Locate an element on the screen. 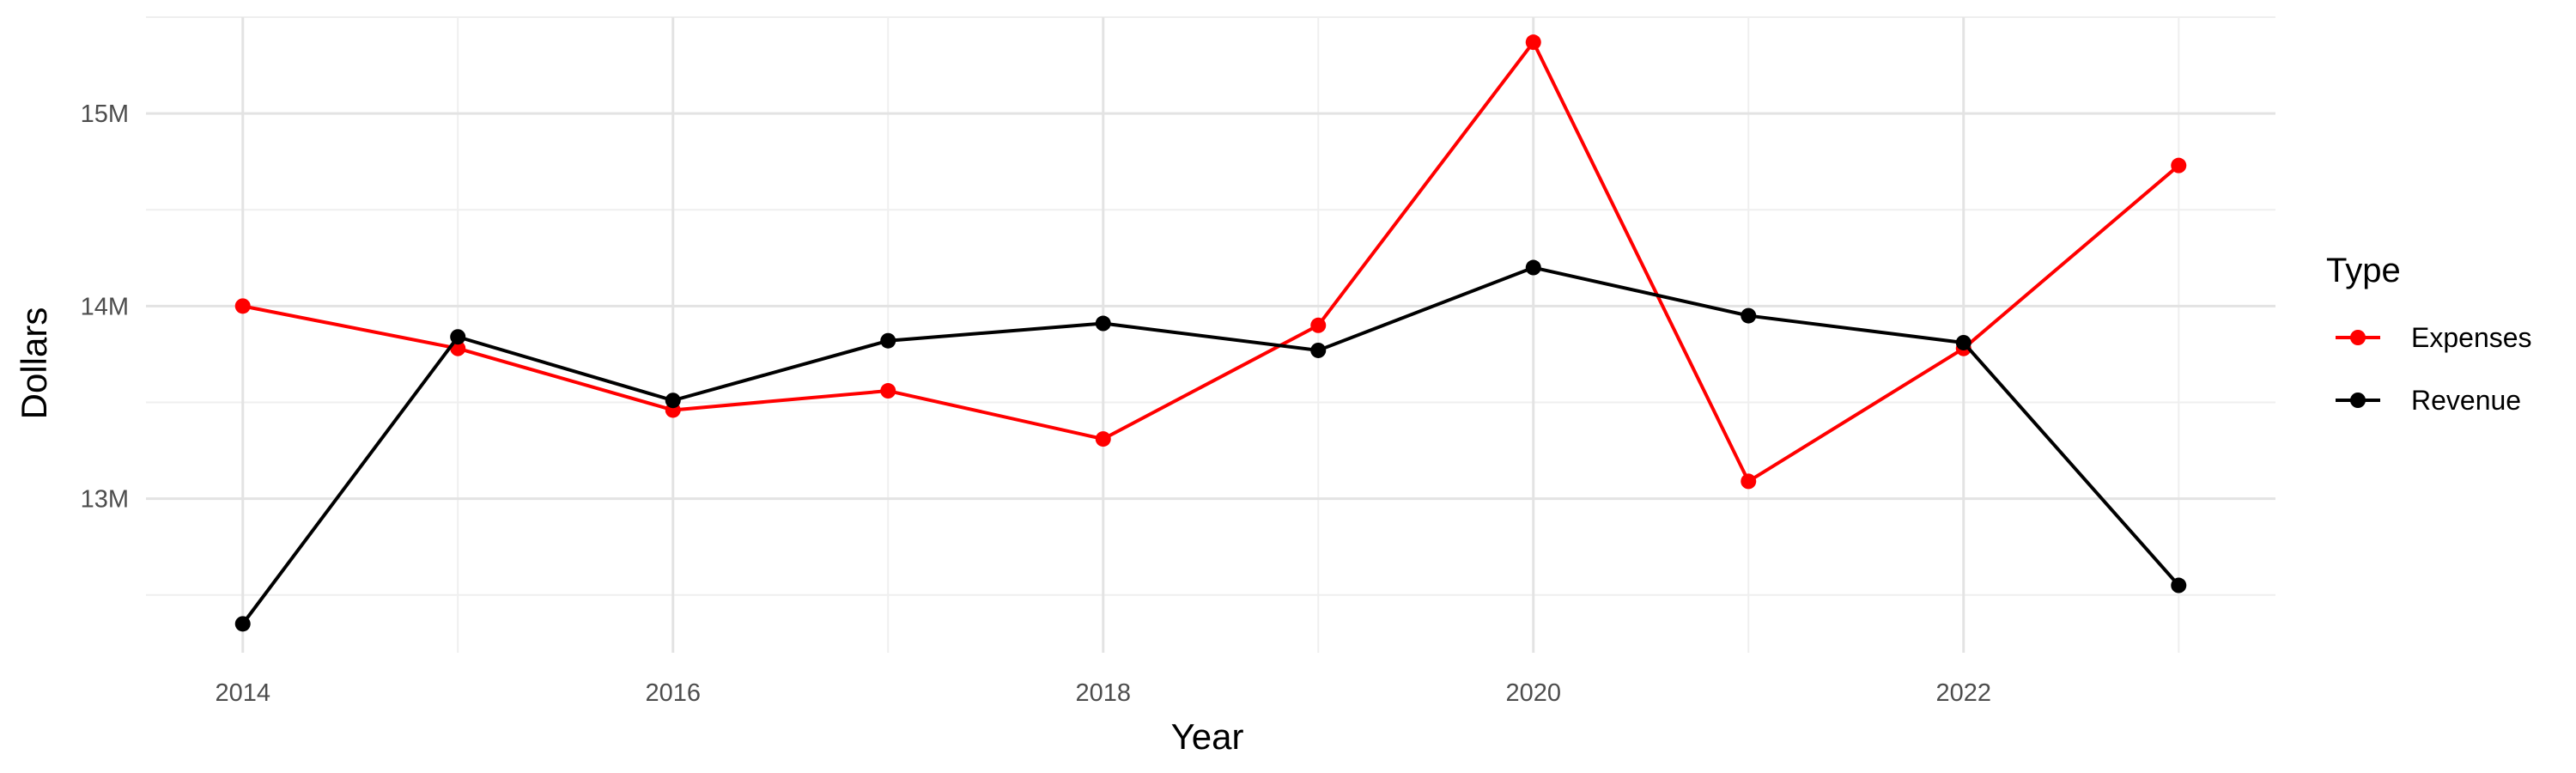 This screenshot has width=2576, height=773. legend-swatch-point-expenses is located at coordinates (2358, 337).